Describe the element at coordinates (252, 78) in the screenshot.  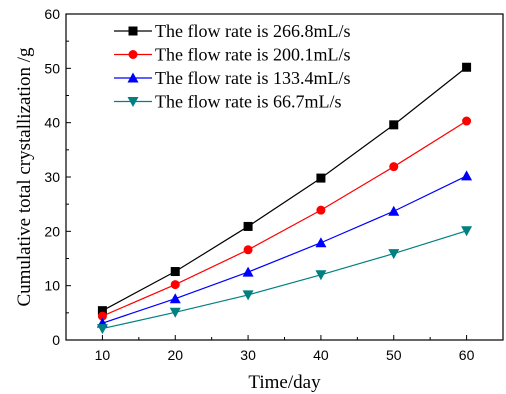
I see `legend-label: The flow rate is 133.4mL/s` at that location.